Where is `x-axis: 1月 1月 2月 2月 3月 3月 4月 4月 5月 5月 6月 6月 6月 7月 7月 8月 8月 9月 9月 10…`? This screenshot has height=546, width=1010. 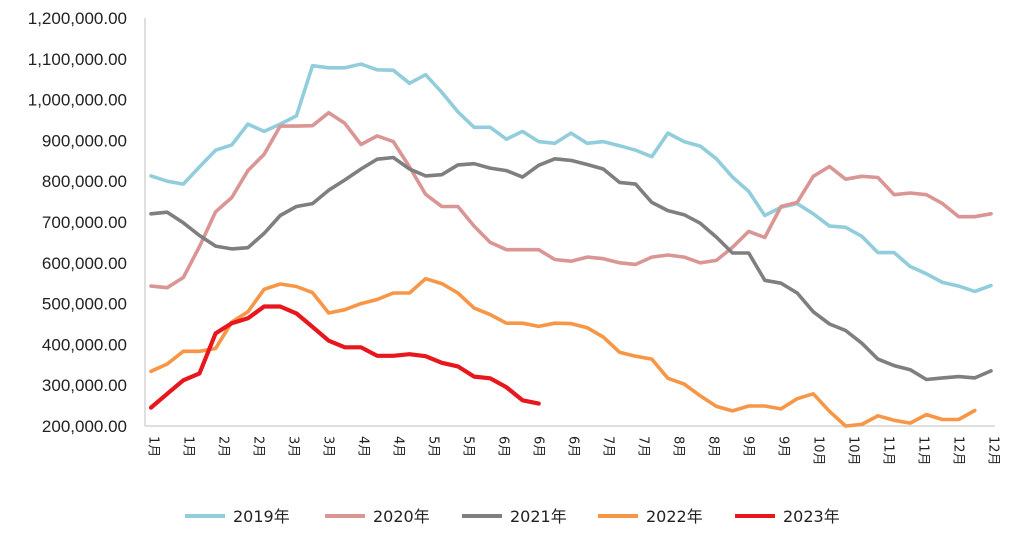 x-axis: 1月 1月 2月 2月 3月 3月 4月 4月 5月 5月 6月 6月 6月 7月 7月 8月 8月 9月 9月 10… is located at coordinates (573, 445).